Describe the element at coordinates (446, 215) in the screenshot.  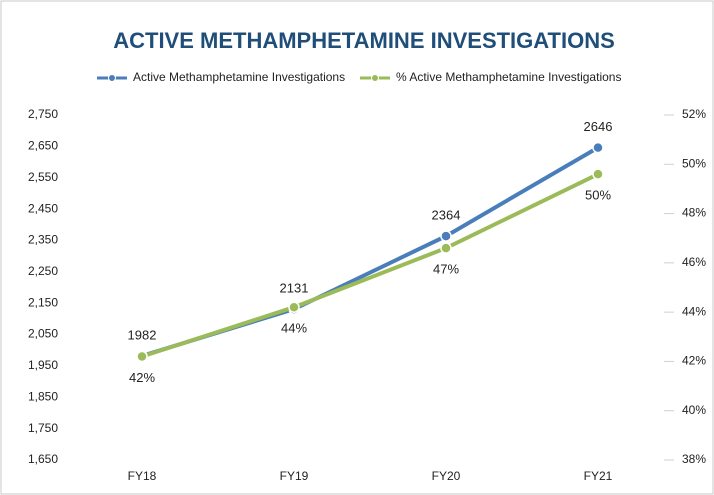
I see `data-label: 2364` at that location.